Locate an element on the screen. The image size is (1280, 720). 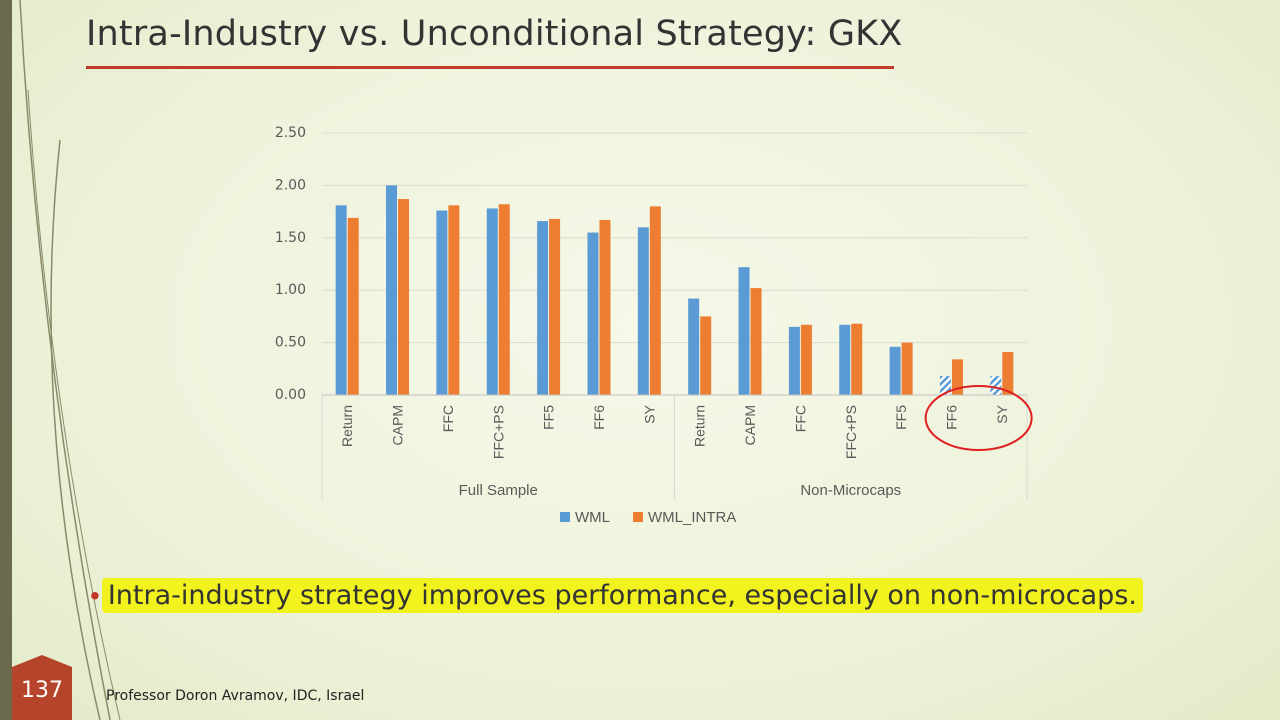
y-tick-label: 0.00 is located at coordinates (290, 395).